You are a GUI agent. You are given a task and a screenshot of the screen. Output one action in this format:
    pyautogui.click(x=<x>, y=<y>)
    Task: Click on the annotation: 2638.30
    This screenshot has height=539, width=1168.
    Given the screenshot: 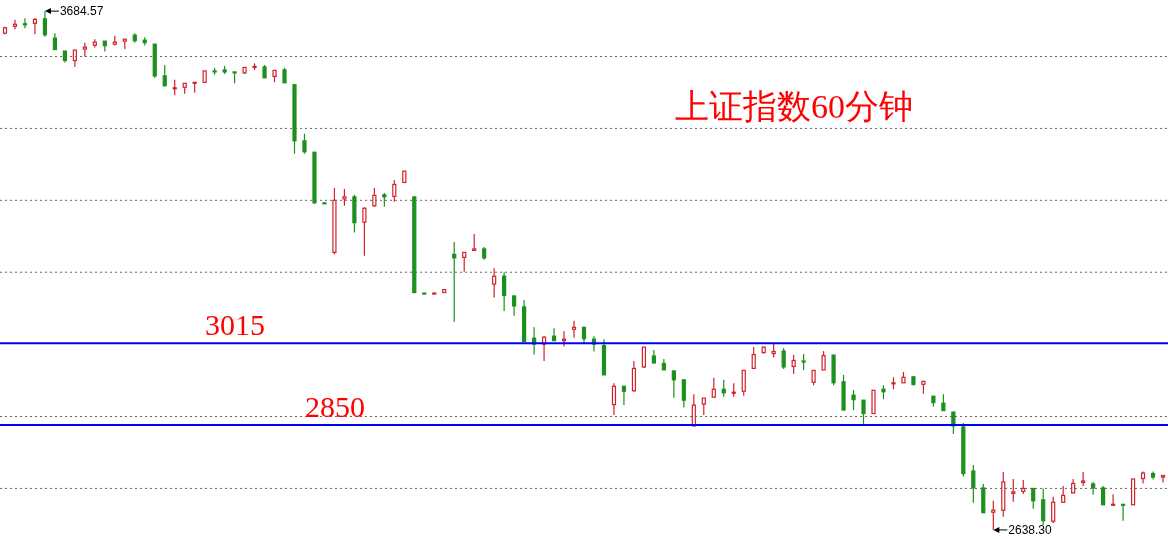 What is the action you would take?
    pyautogui.click(x=1030, y=529)
    